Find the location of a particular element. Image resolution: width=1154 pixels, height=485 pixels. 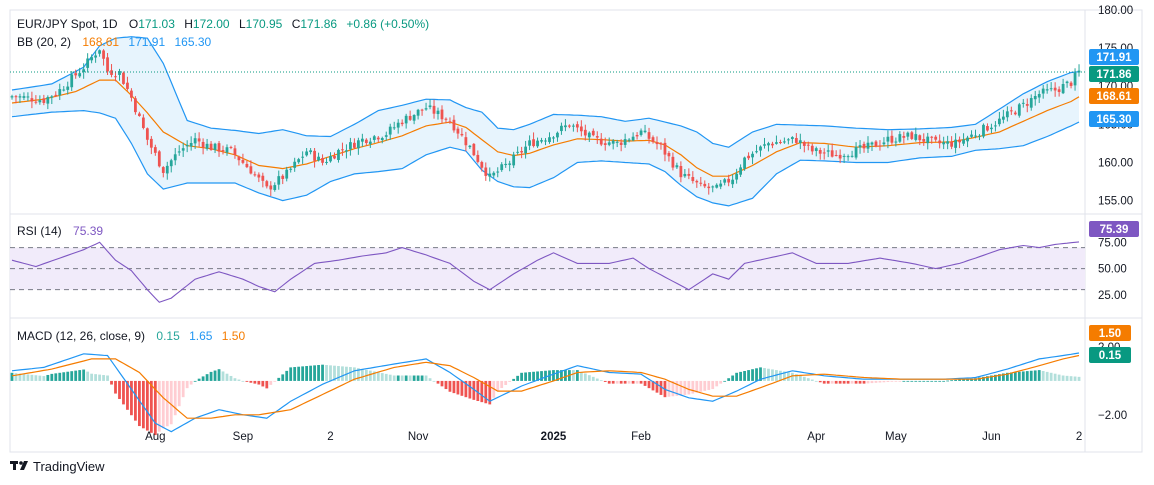

macd-signal-value: 1.50 is located at coordinates (234, 336).